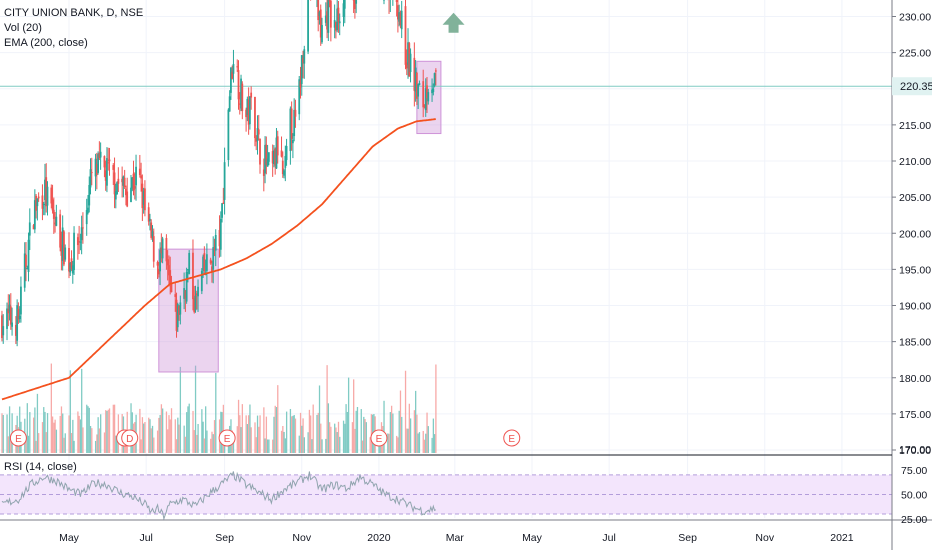 The height and width of the screenshot is (550, 932). I want to click on arrow-layer, so click(453, 22).